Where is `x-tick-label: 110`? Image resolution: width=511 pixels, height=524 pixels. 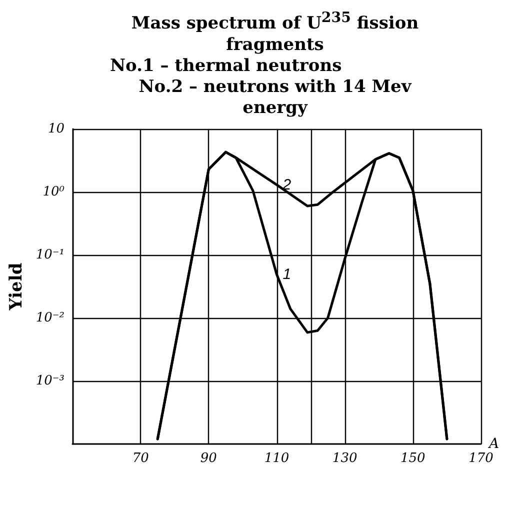
x-tick-label: 110 is located at coordinates (277, 458).